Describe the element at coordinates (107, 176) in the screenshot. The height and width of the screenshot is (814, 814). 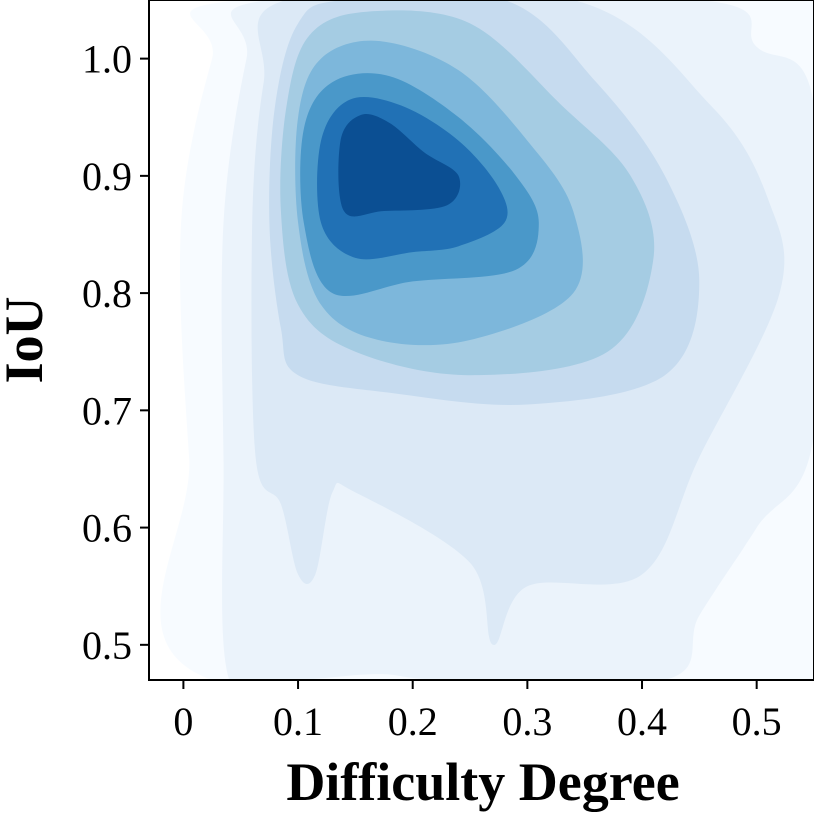
I see `y-tick-label: 0.9` at that location.